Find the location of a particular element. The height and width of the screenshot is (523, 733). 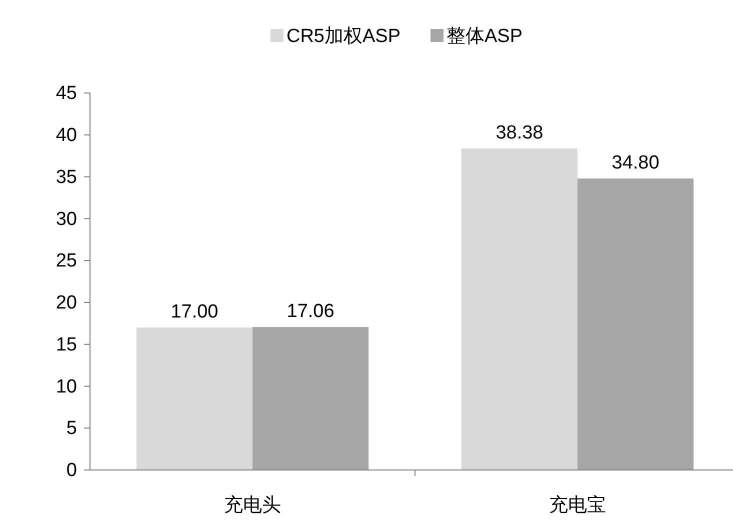

x-tick-label: 充电头 is located at coordinates (252, 505).